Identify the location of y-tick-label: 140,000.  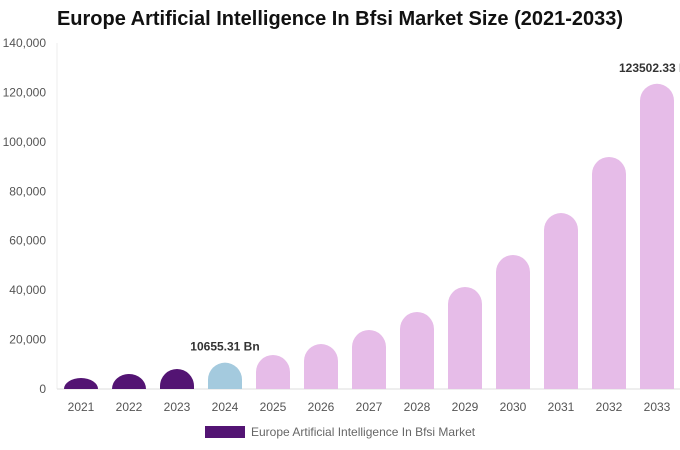
(25, 43).